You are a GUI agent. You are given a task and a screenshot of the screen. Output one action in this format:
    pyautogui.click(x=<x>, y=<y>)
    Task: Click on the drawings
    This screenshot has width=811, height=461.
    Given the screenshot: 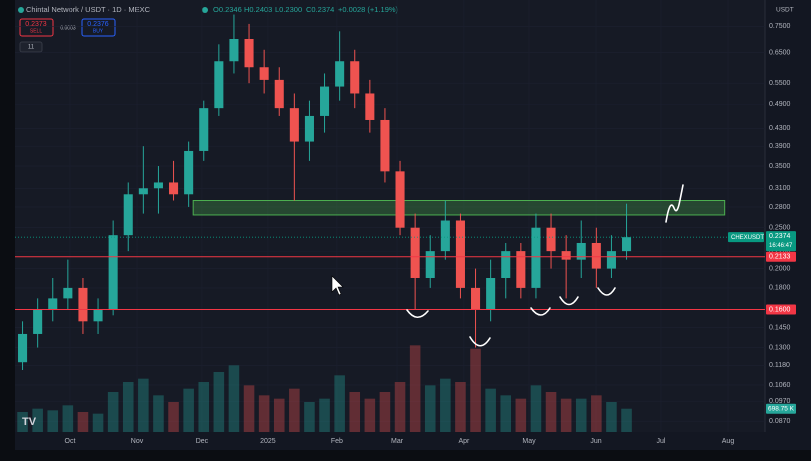 What is the action you would take?
    pyautogui.click(x=545, y=265)
    